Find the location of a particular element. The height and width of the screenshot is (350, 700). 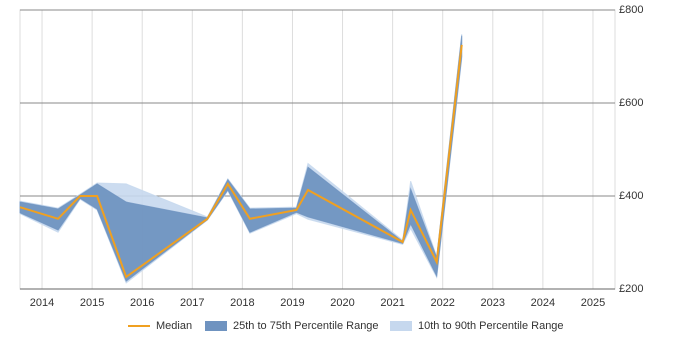

y-tick-label: £600 is located at coordinates (631, 103).